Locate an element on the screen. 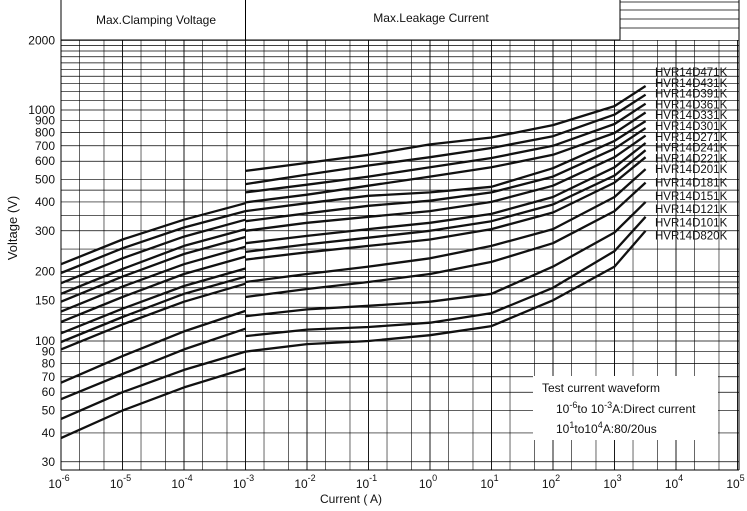 The height and width of the screenshot is (511, 747). x-tick-label: 10³ is located at coordinates (612, 482).